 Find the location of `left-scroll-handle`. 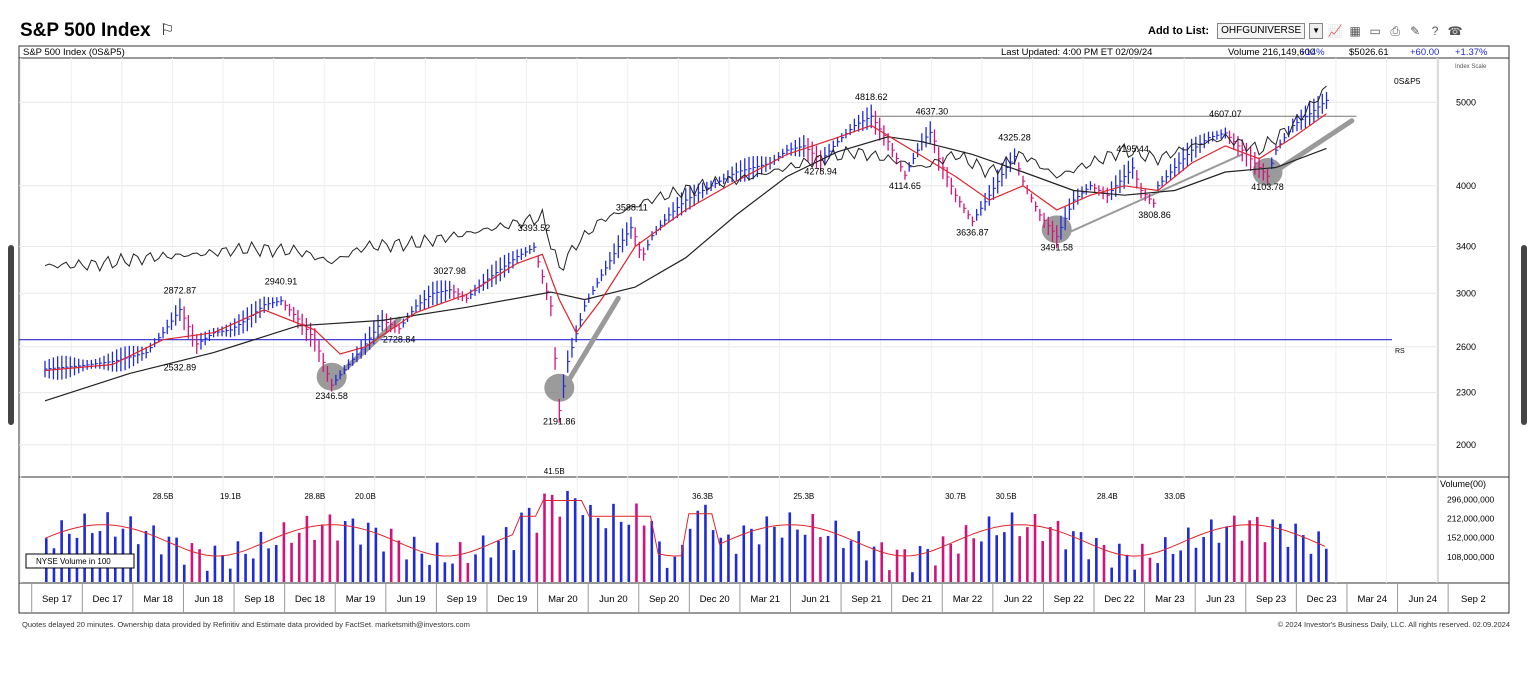

left-scroll-handle is located at coordinates (11, 335).